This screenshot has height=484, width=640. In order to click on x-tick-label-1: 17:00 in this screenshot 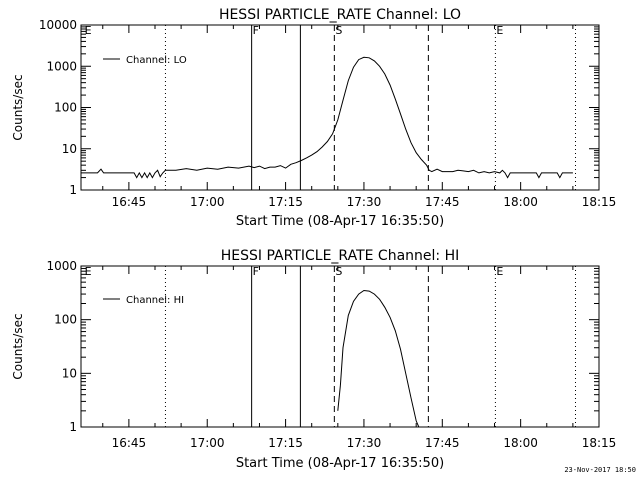, I will do `click(207, 202)`.